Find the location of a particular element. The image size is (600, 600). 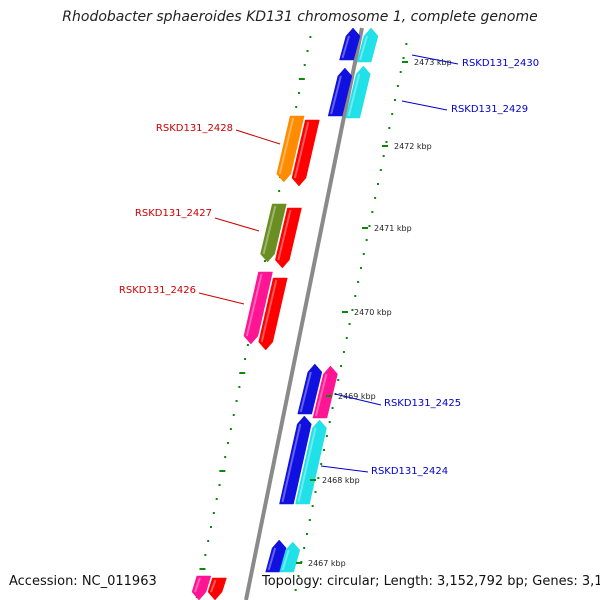

scale-tick-label: 2472 kbp is located at coordinates (413, 146).